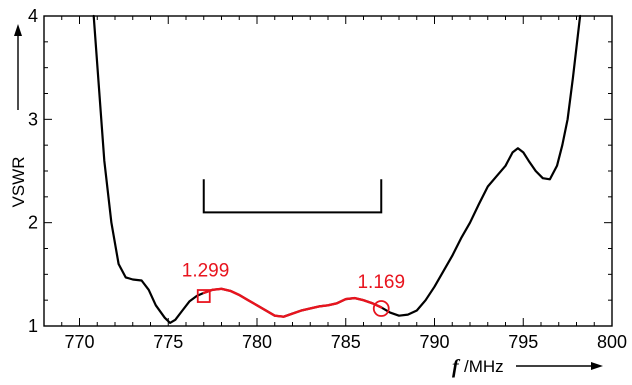 The height and width of the screenshot is (385, 632). I want to click on x-tick-label: 785, so click(346, 342).